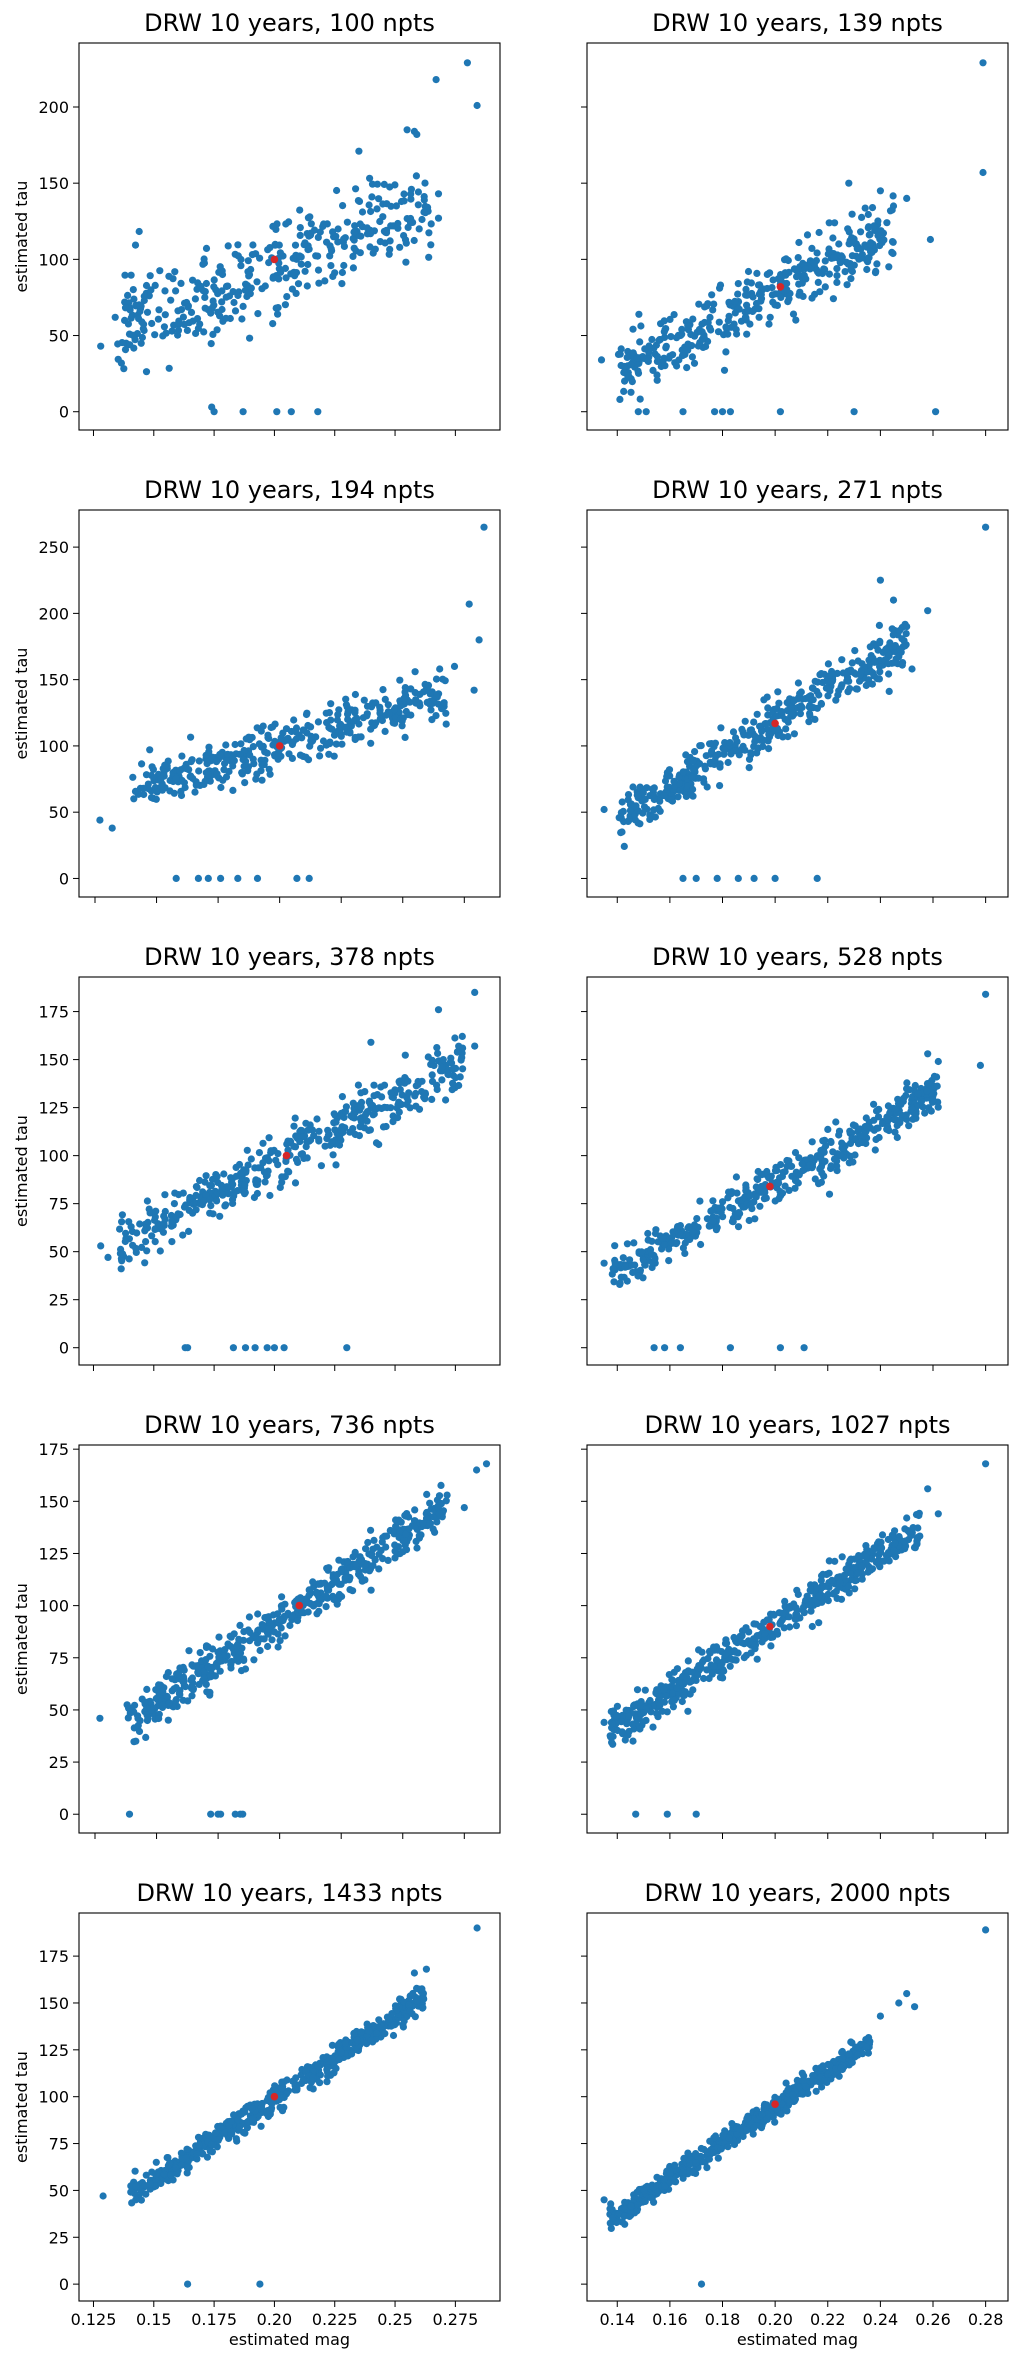 This screenshot has width=1022, height=2372. I want to click on y-tick-label: 0, so click(64, 1814).